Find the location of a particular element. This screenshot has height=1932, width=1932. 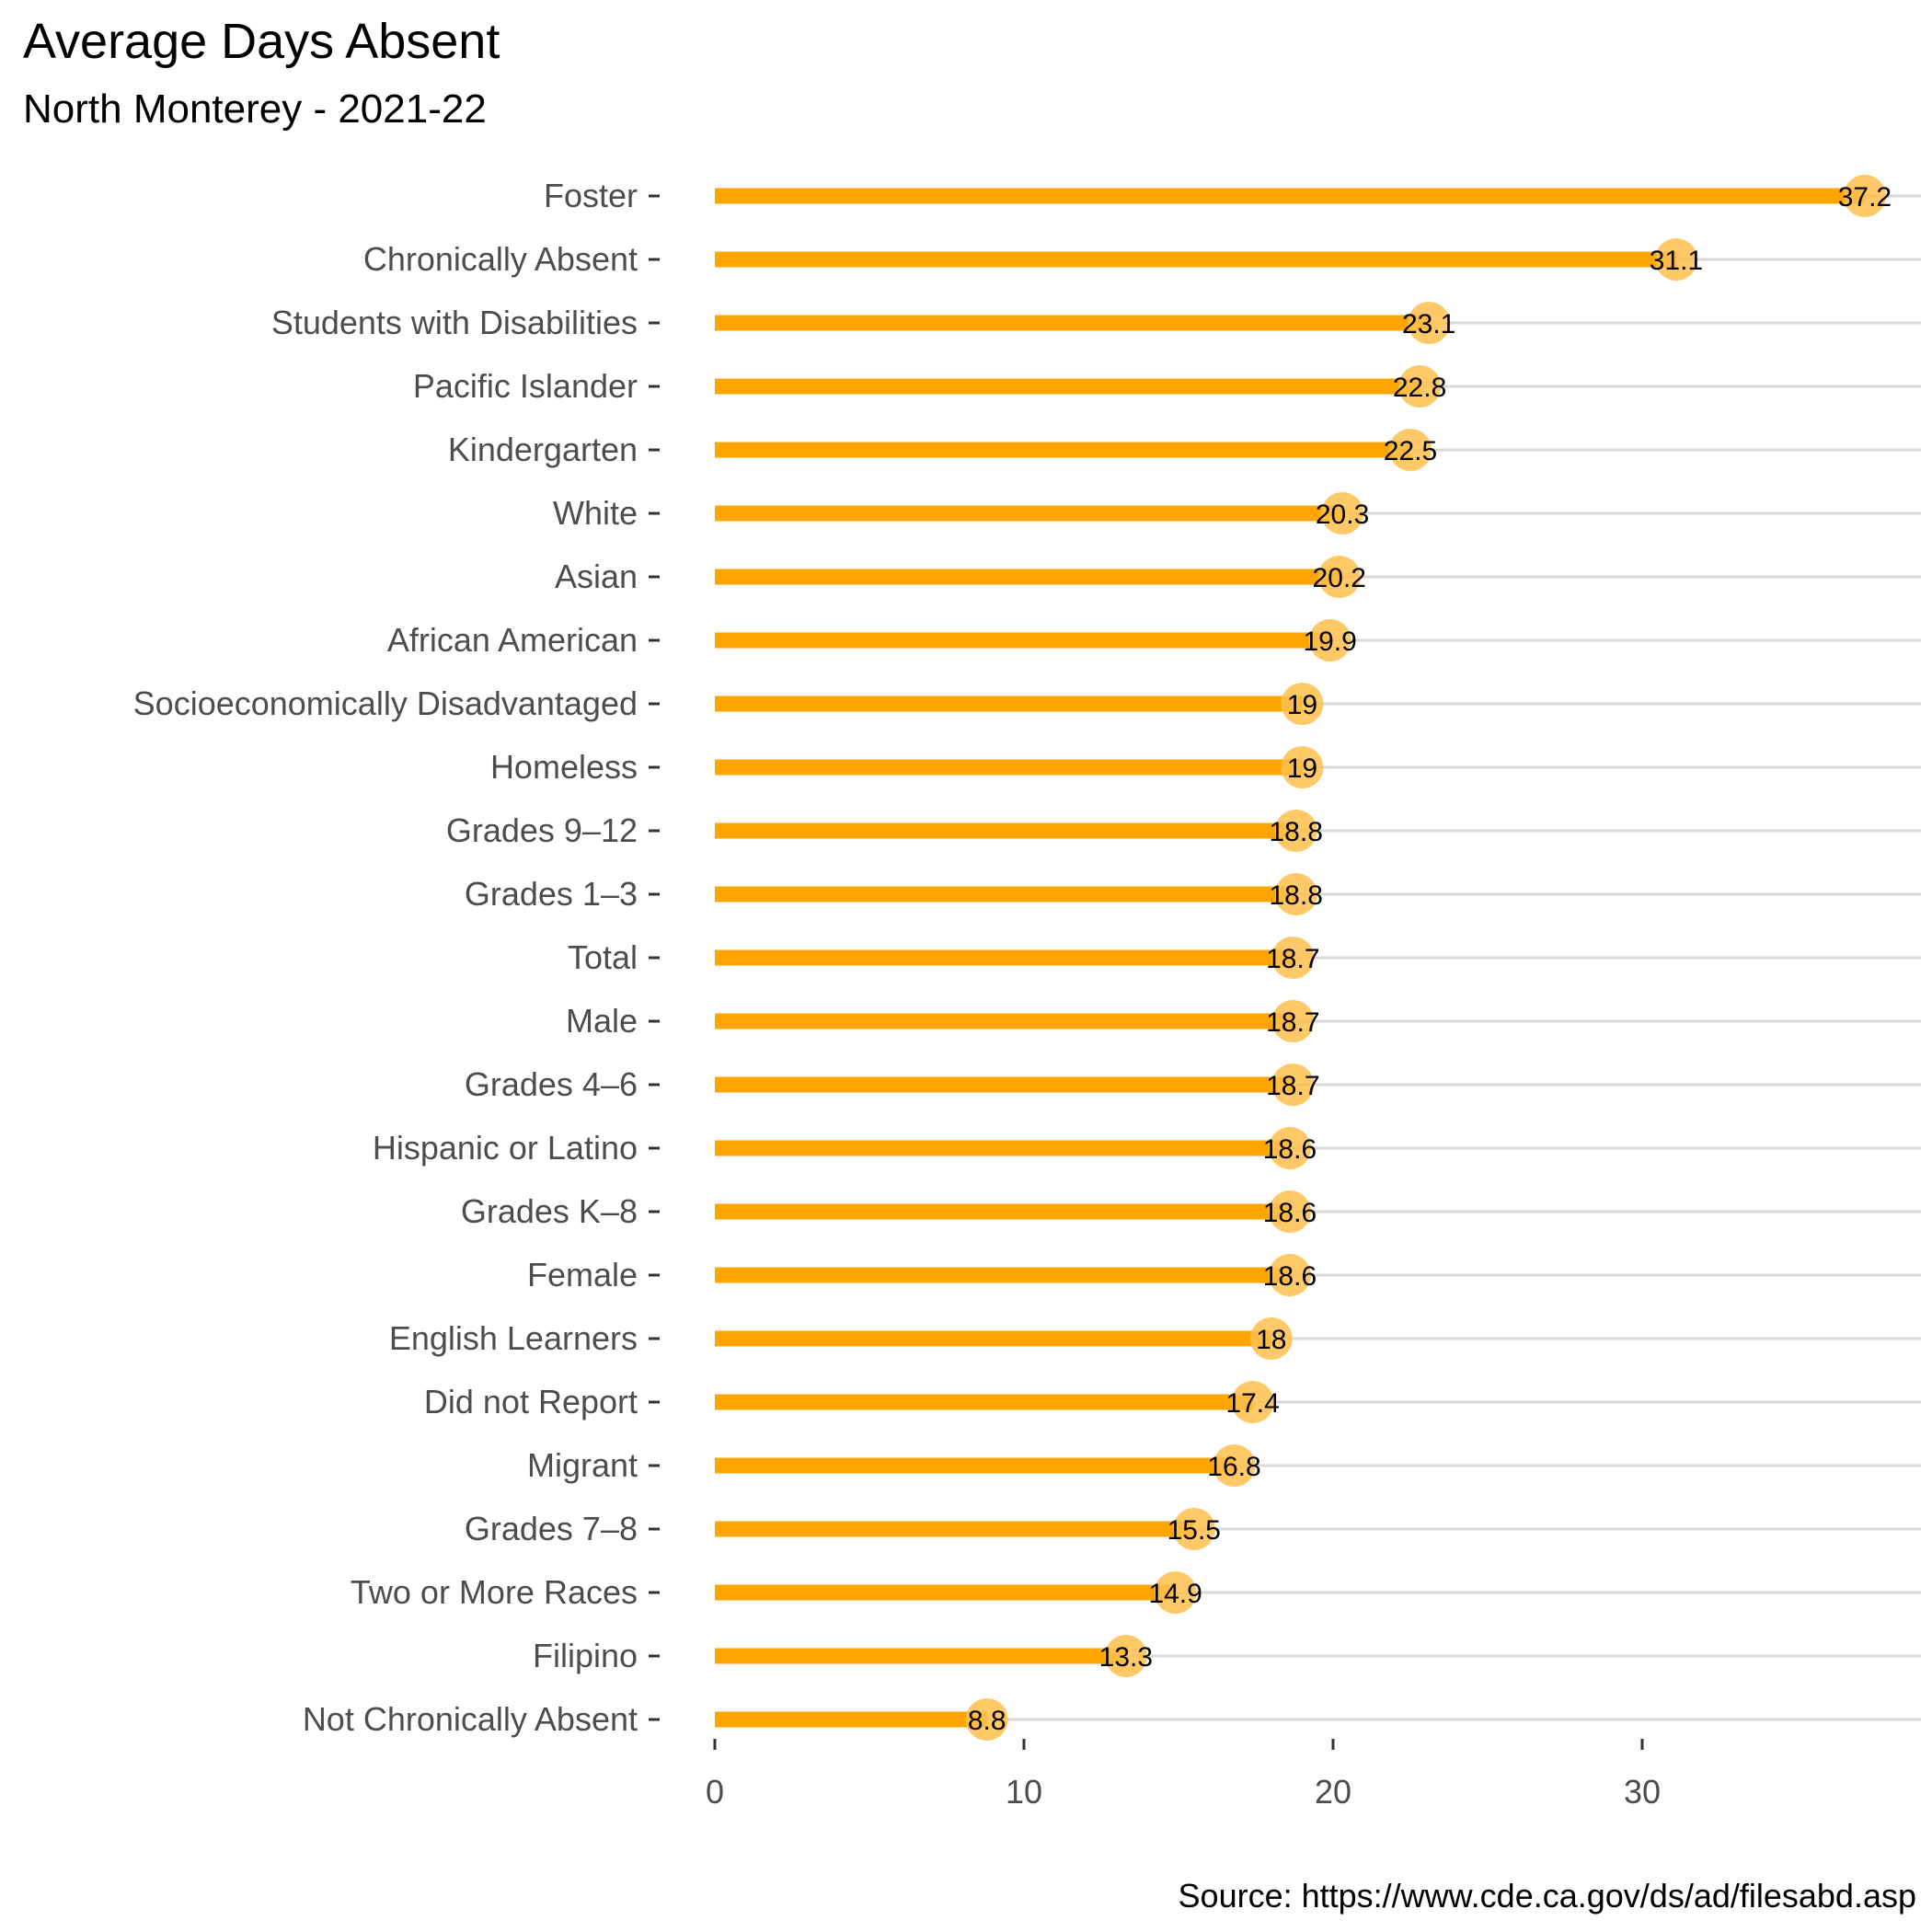

category-label: White is located at coordinates (595, 513).